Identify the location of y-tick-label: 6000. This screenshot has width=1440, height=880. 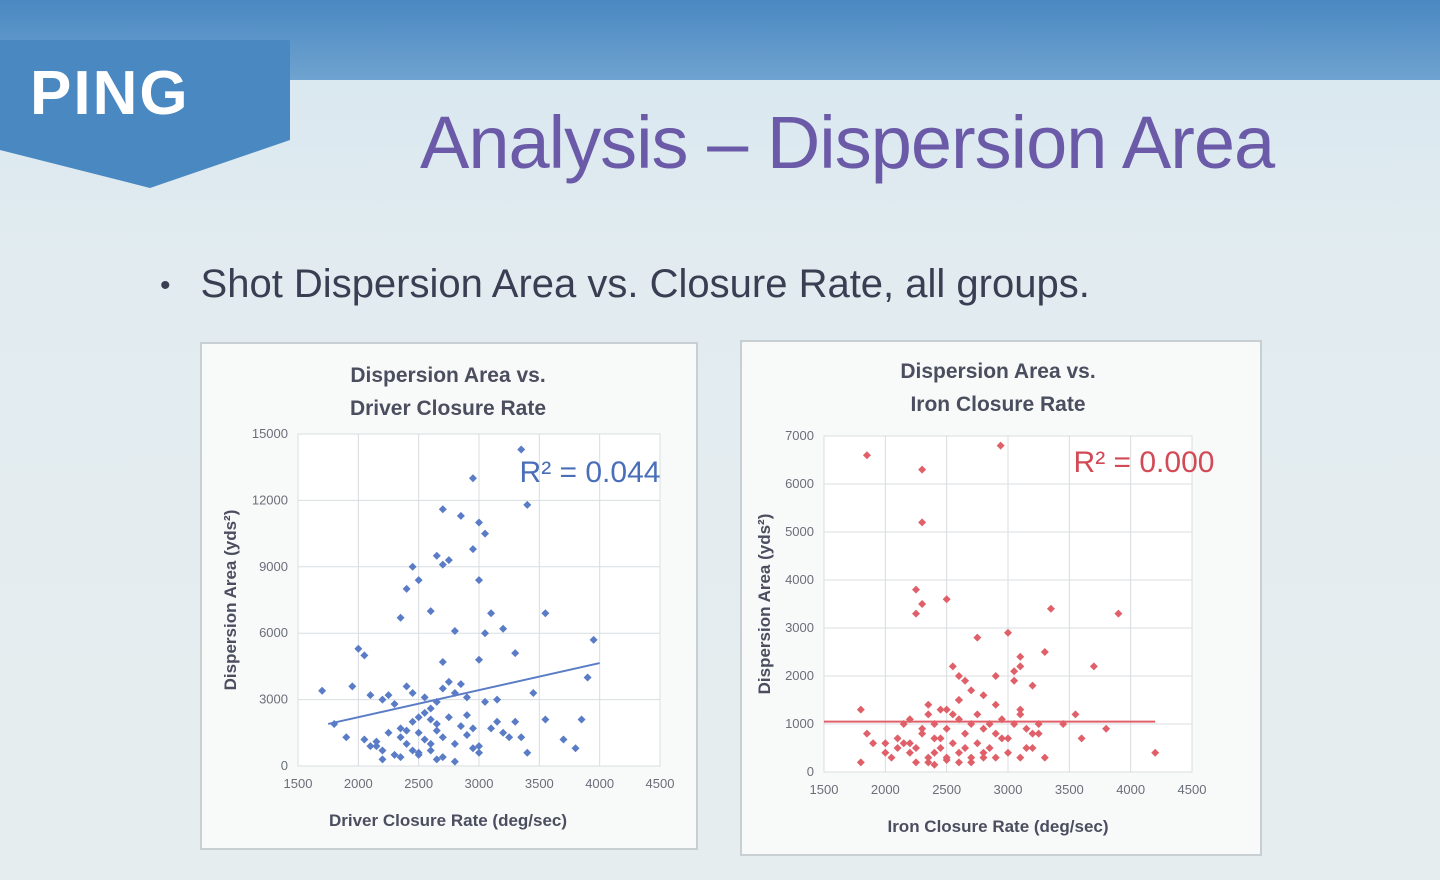
(273, 632).